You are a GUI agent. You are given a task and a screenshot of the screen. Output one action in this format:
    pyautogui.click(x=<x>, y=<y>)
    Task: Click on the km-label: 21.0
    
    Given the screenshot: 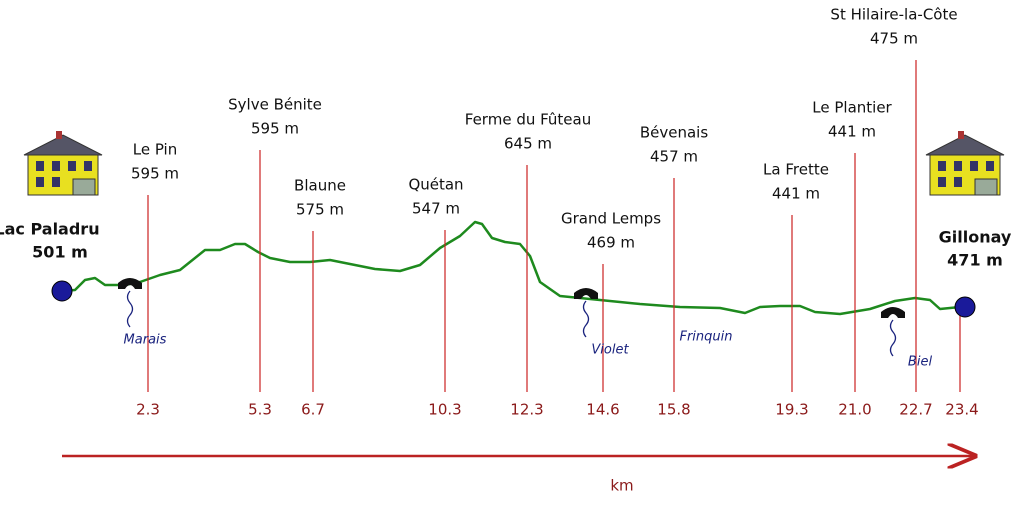 What is the action you would take?
    pyautogui.click(x=854, y=410)
    